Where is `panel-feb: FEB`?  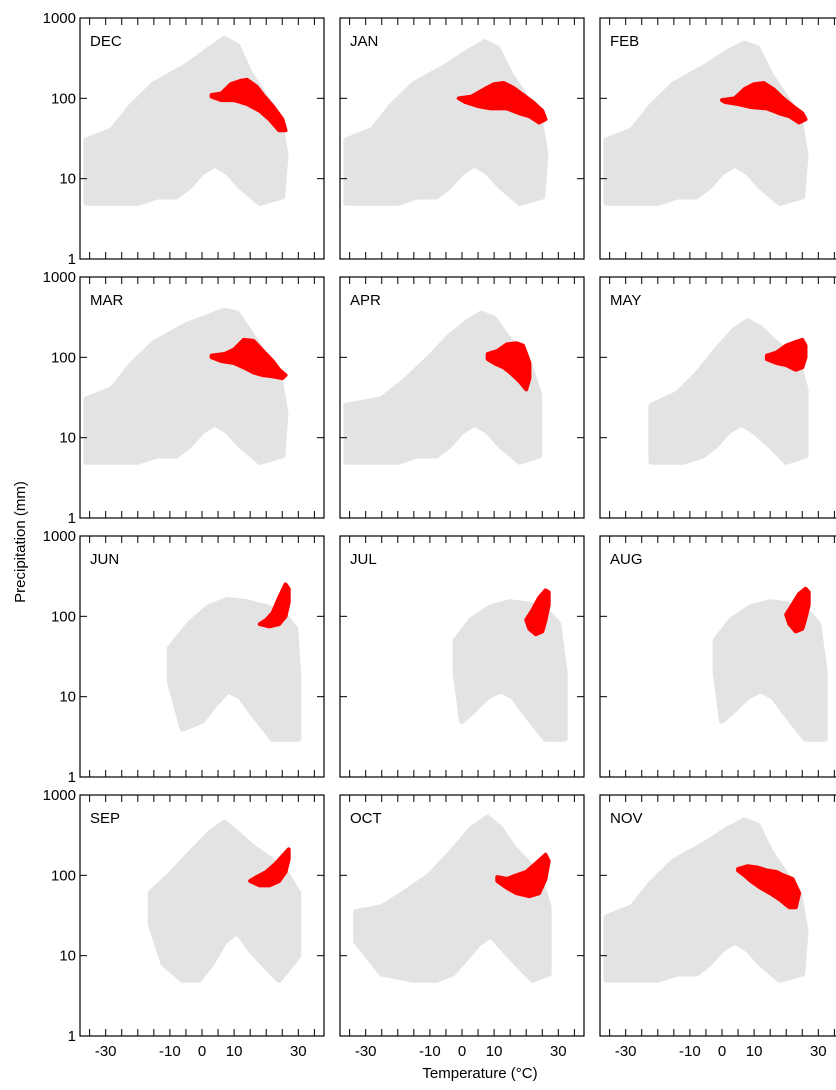 panel-feb: FEB is located at coordinates (717, 138).